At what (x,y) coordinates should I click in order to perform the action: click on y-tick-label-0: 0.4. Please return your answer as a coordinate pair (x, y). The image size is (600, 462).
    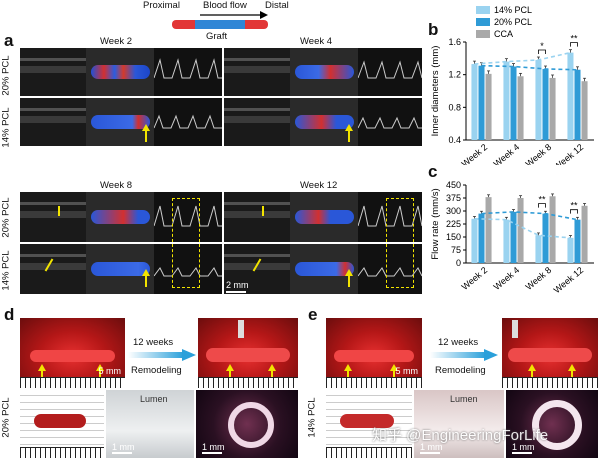
    Looking at the image, I should click on (454, 140).